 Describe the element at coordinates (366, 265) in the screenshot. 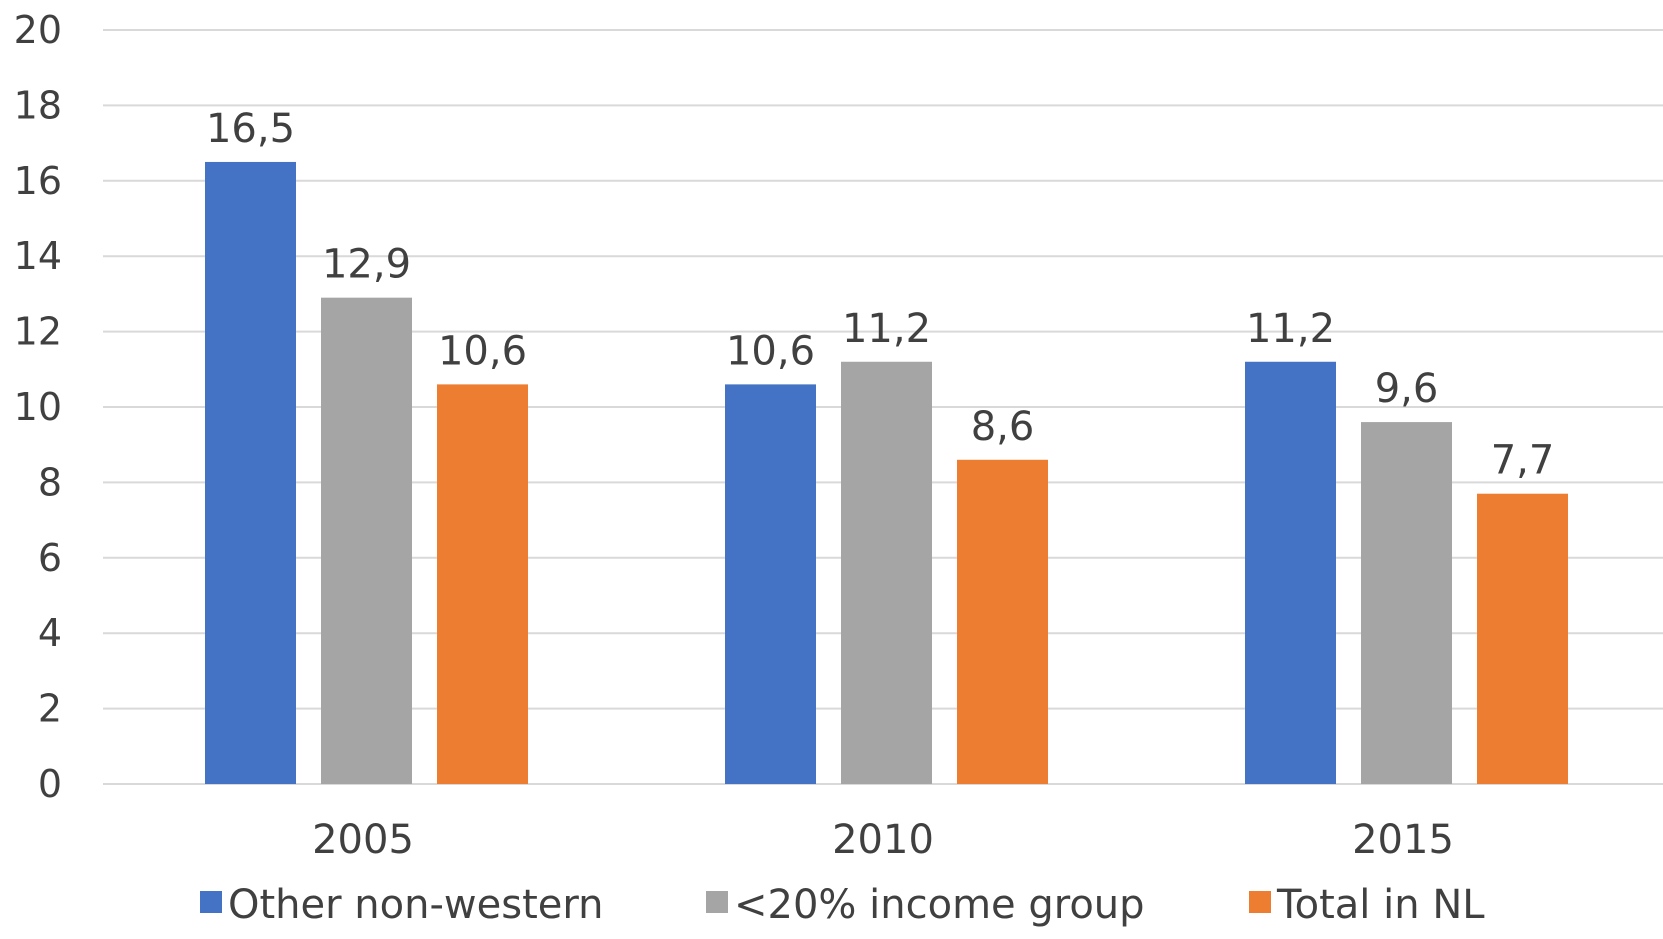

I see `data-label: 12,9` at that location.